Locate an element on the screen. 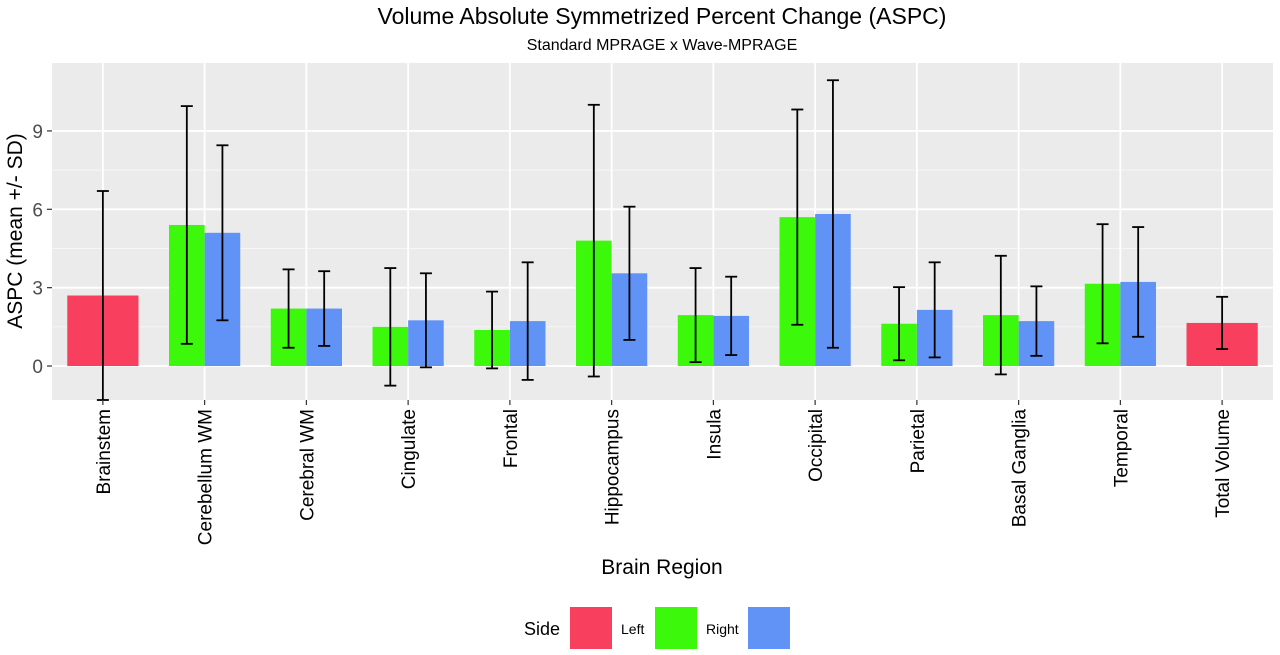 This screenshot has width=1280, height=655. y-axis: 0 3 6 9 is located at coordinates (42, 250).